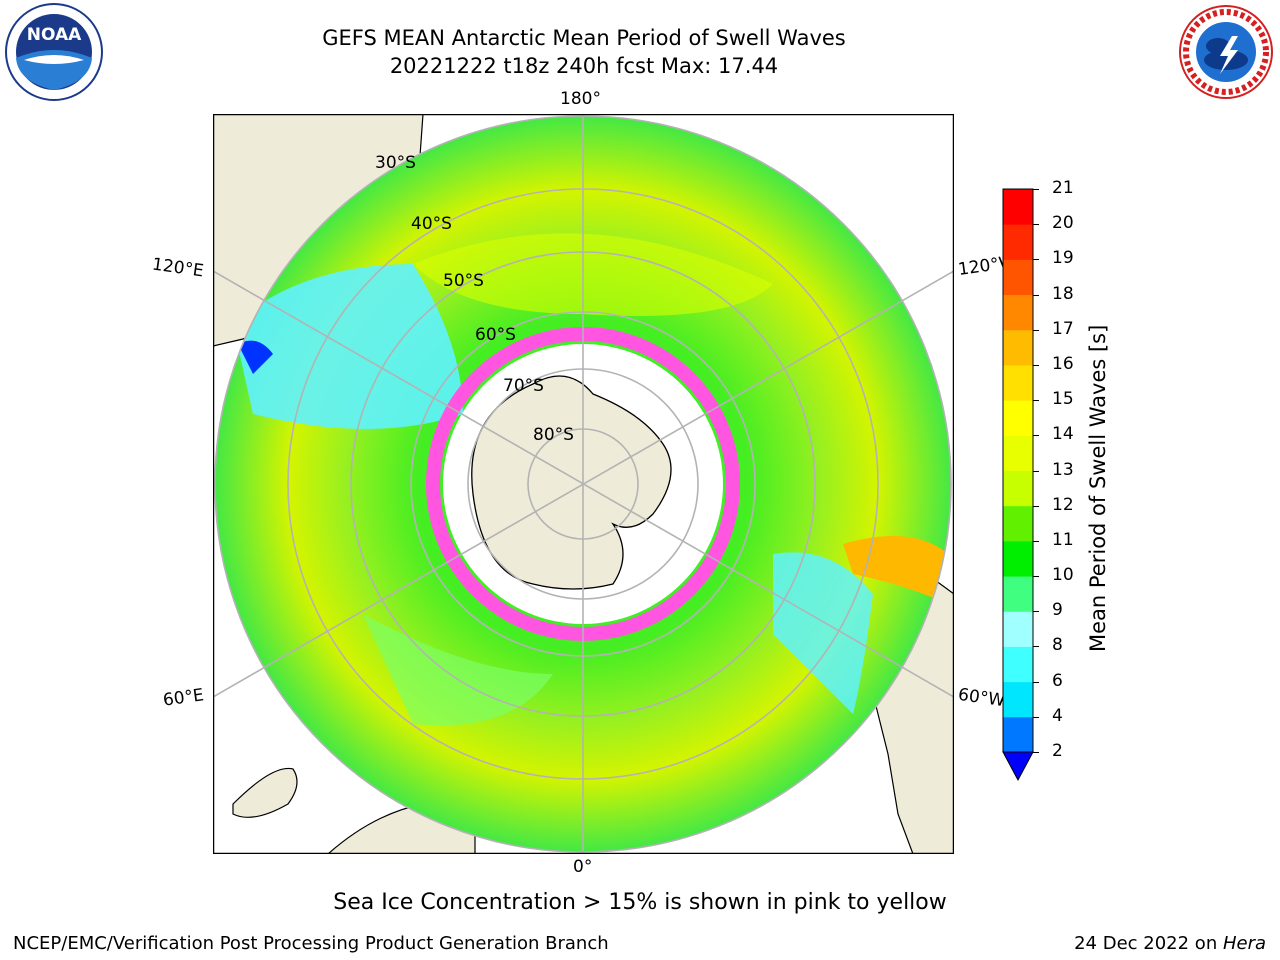 Image resolution: width=1280 pixels, height=960 pixels. I want to click on colorbar-tick-label: 21, so click(1063, 188).